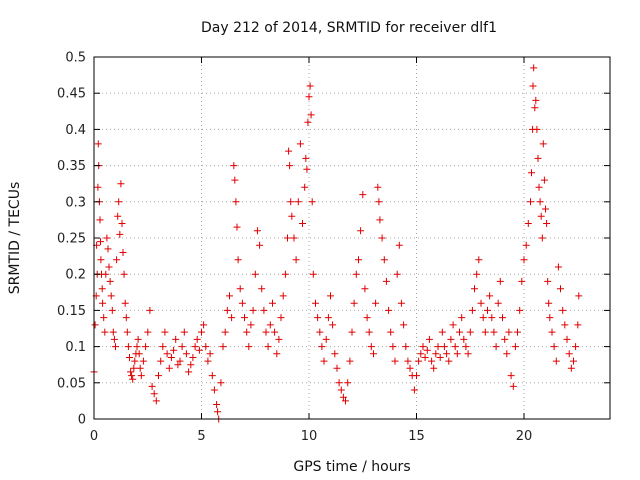 The height and width of the screenshot is (480, 640). What do you see at coordinates (75, 130) in the screenshot?
I see `y-tick-label: 0.4` at bounding box center [75, 130].